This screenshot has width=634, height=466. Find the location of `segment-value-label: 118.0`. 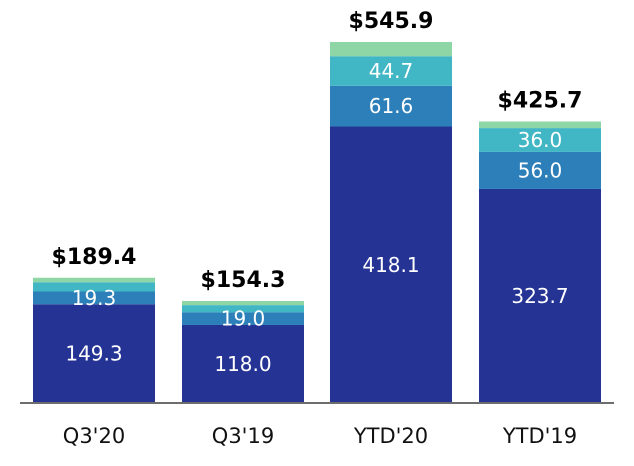

segment-value-label: 118.0 is located at coordinates (242, 364).